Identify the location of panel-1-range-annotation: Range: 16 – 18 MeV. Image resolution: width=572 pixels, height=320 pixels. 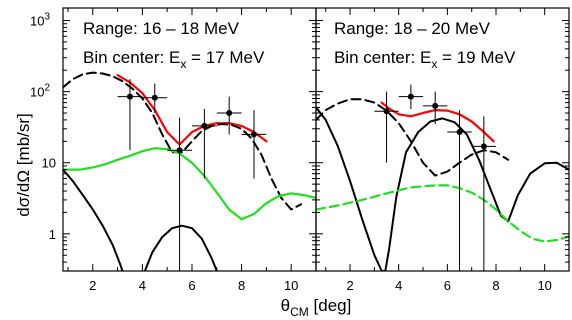
(161, 28).